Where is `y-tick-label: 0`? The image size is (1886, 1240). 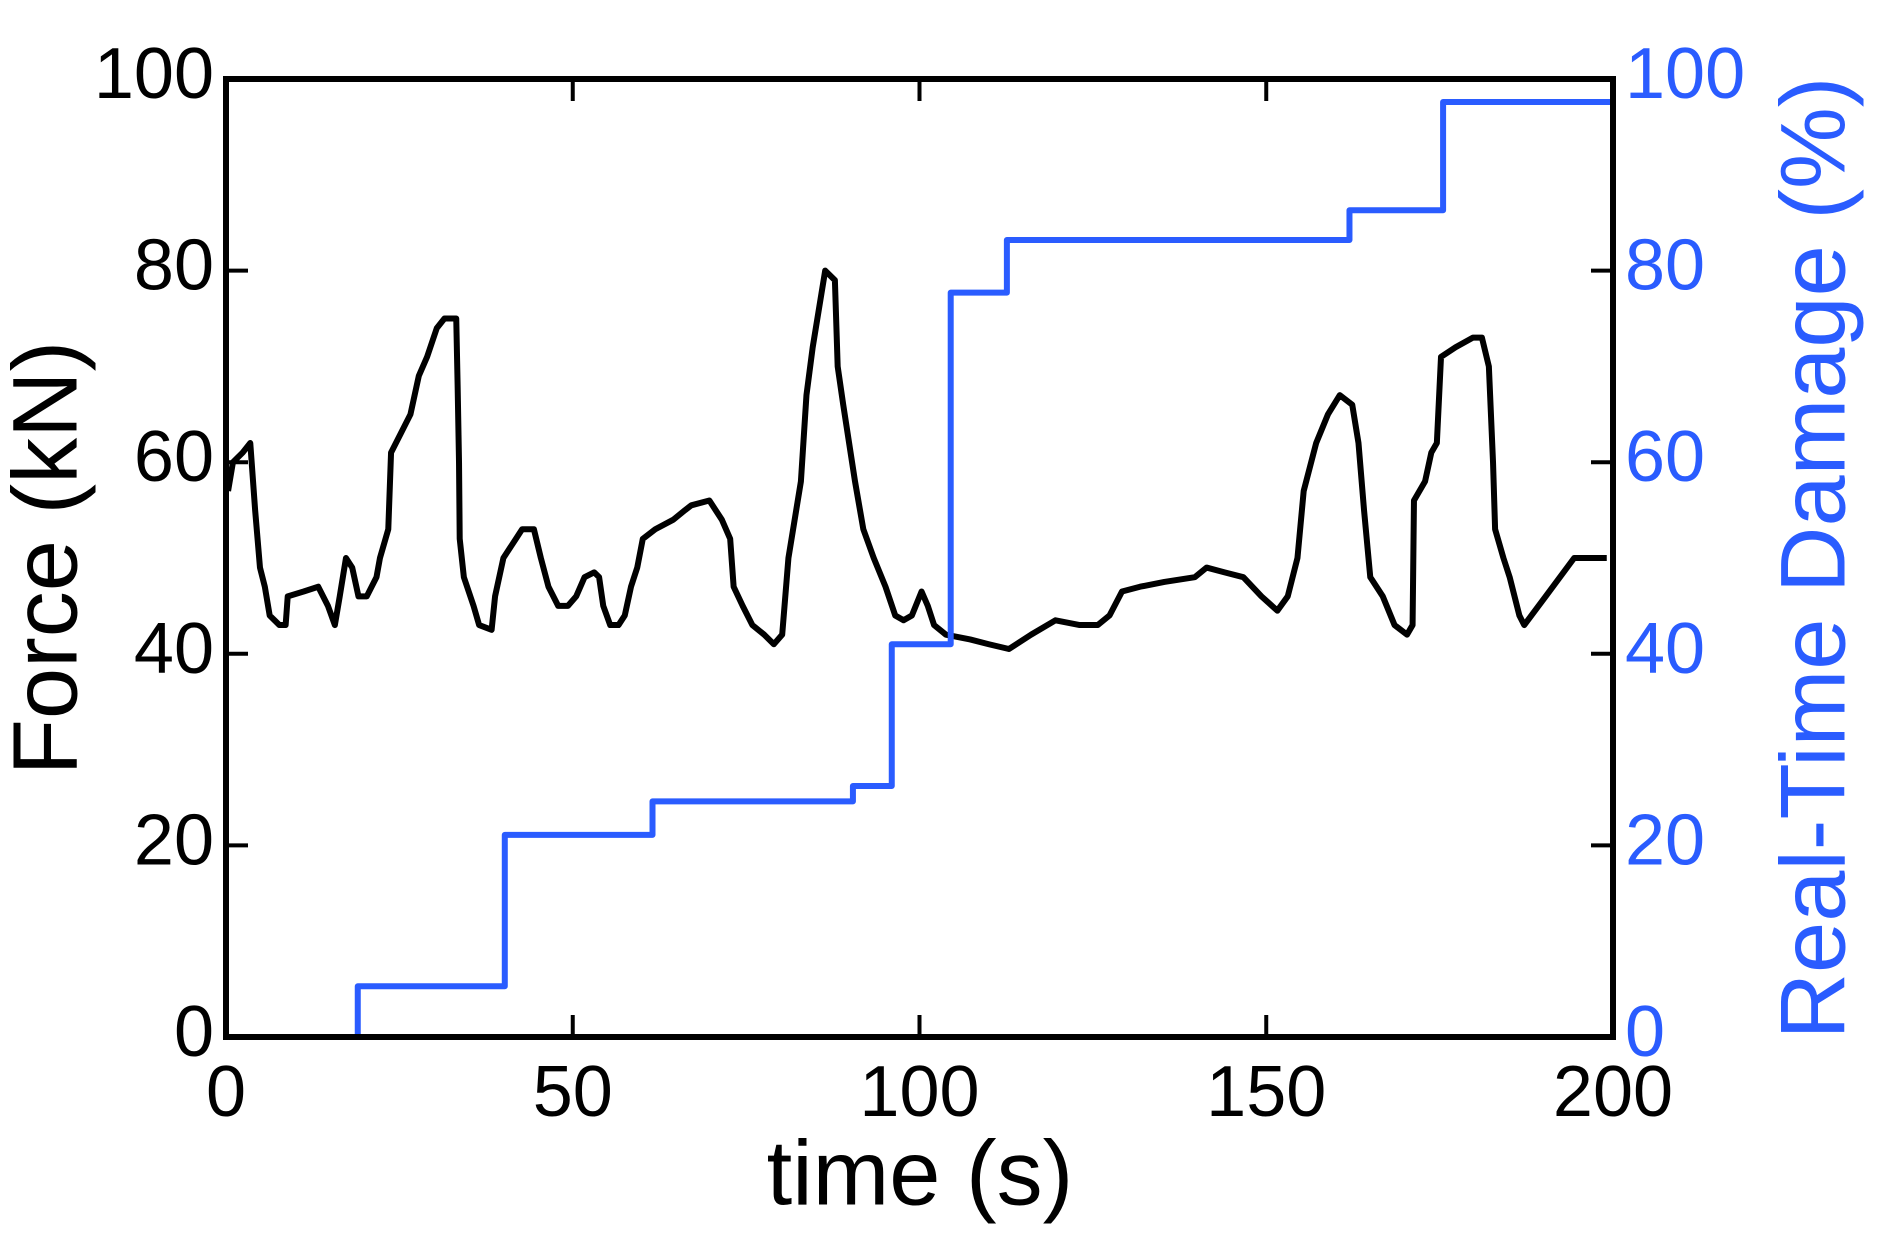
y-tick-label: 0 is located at coordinates (194, 1032).